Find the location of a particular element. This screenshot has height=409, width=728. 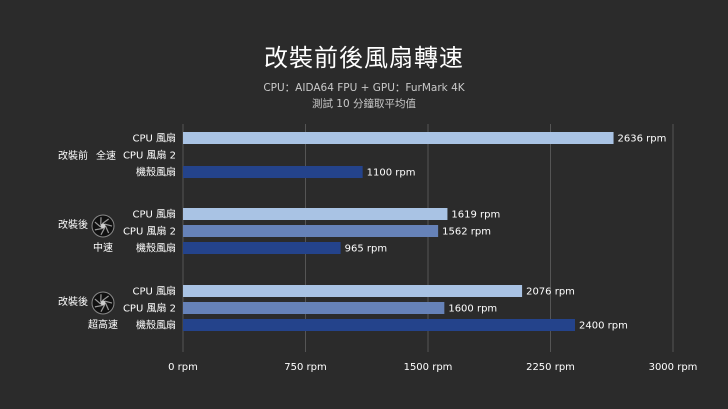

chart-subtitle-line2: 測試 10 分鐘取平均值 is located at coordinates (364, 104).